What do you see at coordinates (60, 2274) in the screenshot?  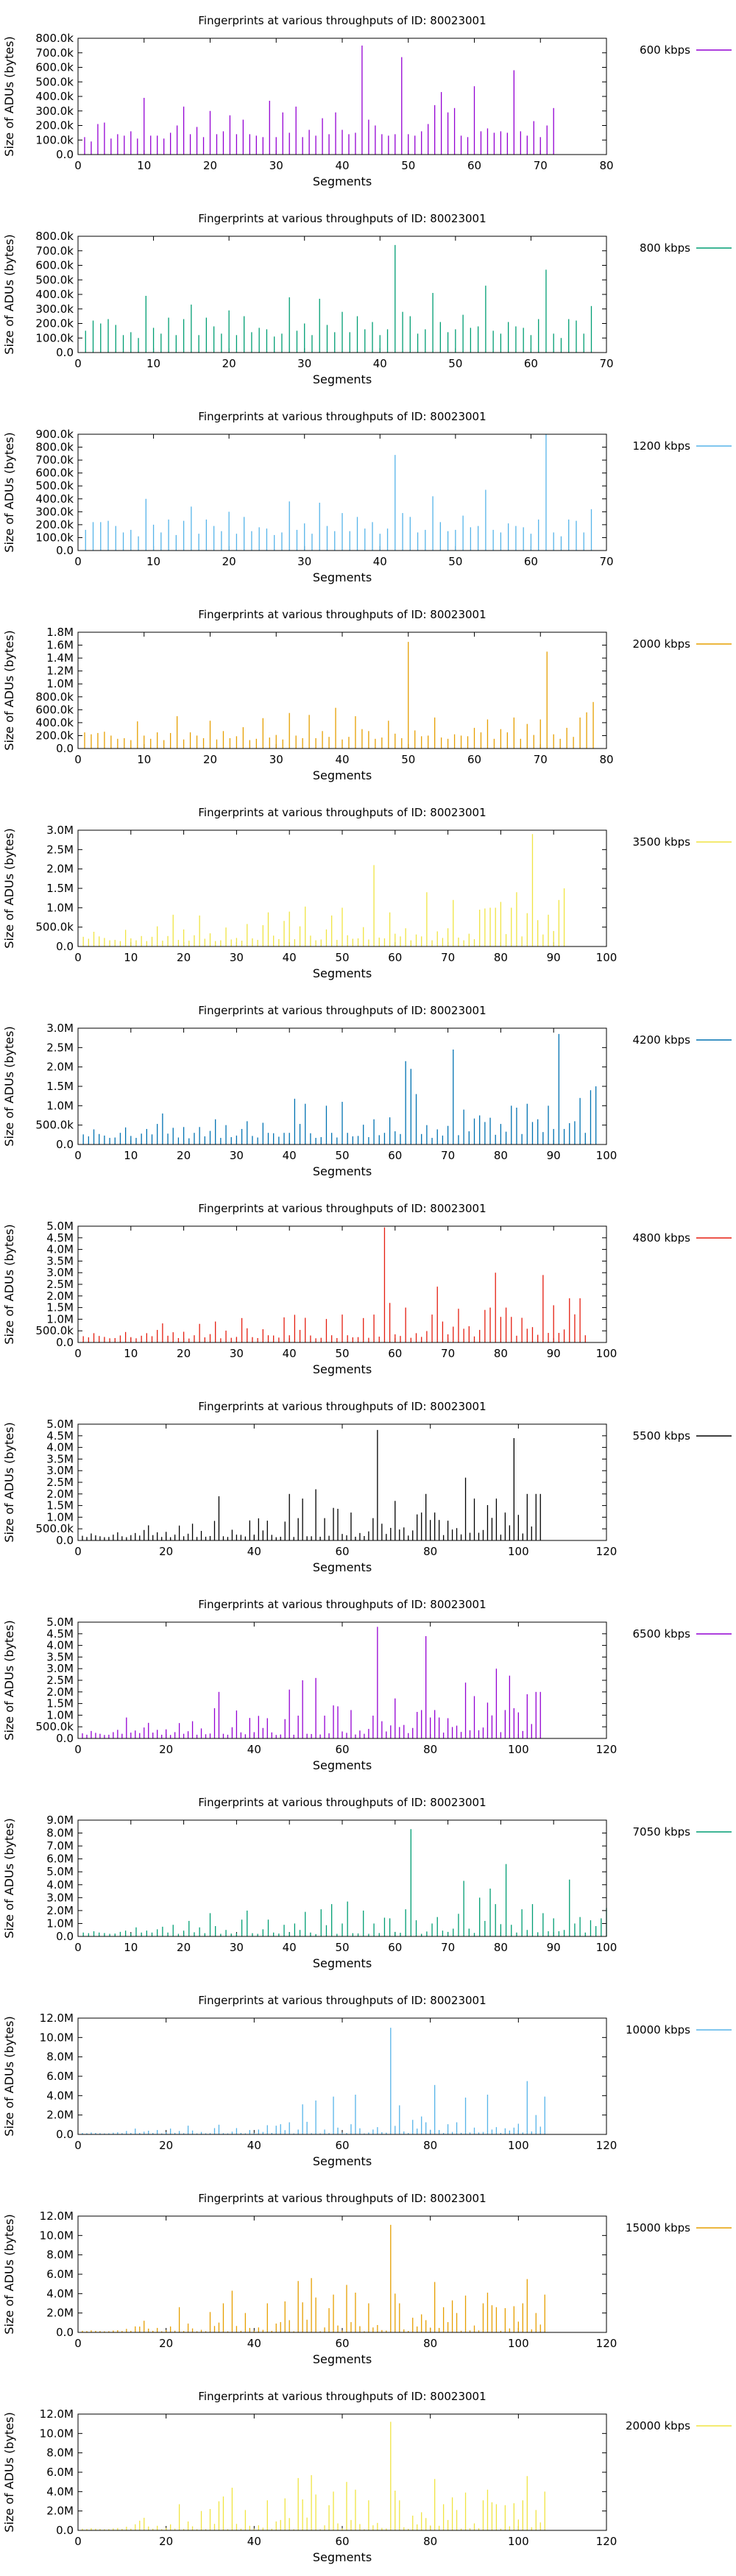 I see `y-tick-label: 6.0M` at bounding box center [60, 2274].